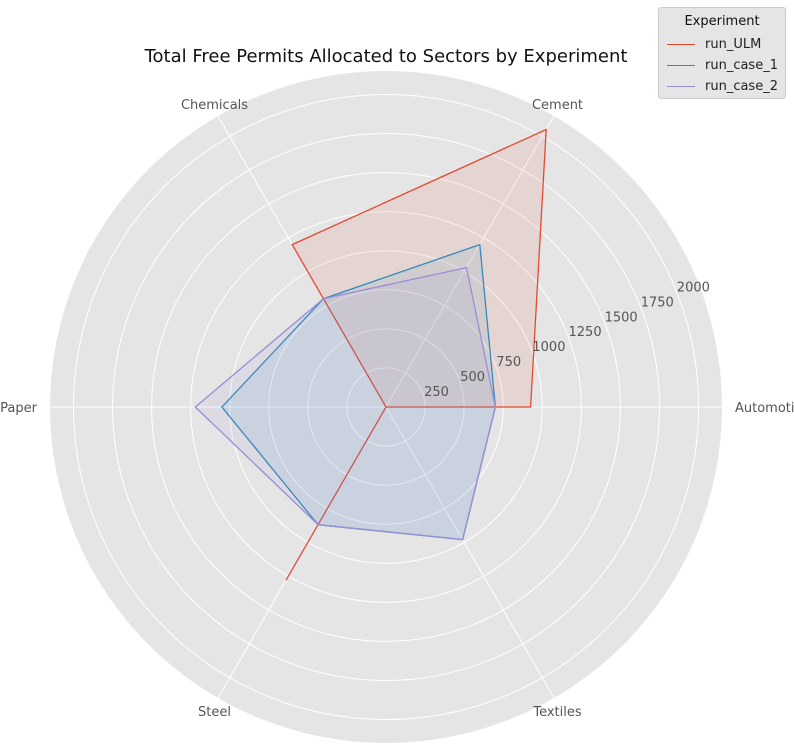  Describe the element at coordinates (214, 105) in the screenshot. I see `category-label-chemicals: Chemicals` at that location.